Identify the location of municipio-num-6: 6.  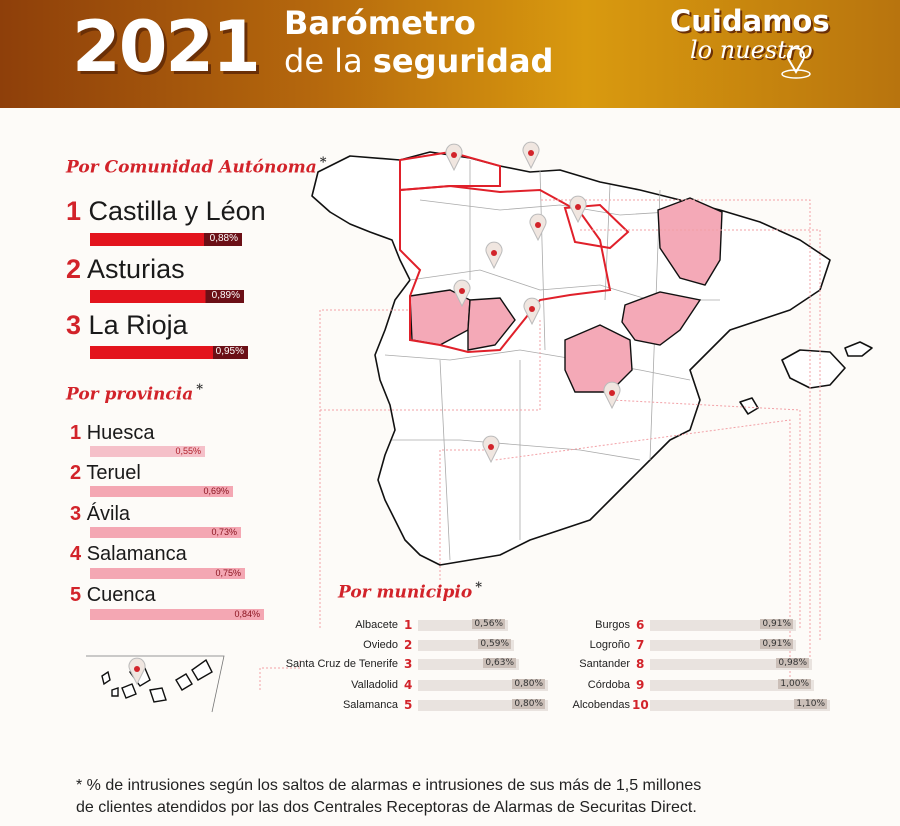
(640, 625).